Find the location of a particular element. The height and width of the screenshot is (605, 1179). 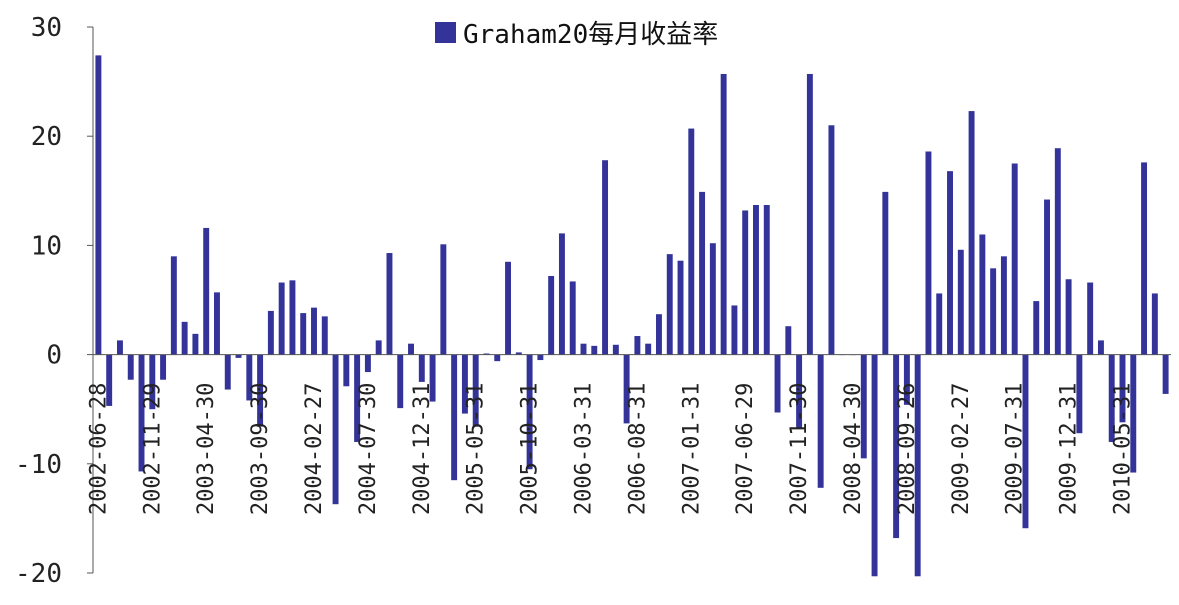

y-tick-label: -20 is located at coordinates (38, 574).